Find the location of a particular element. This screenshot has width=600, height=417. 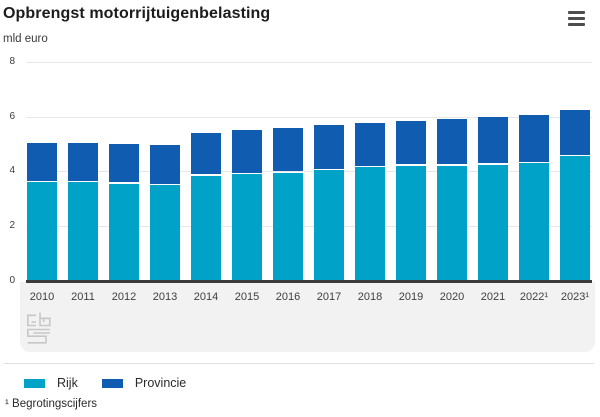

unit-label: mld euro is located at coordinates (25, 39).